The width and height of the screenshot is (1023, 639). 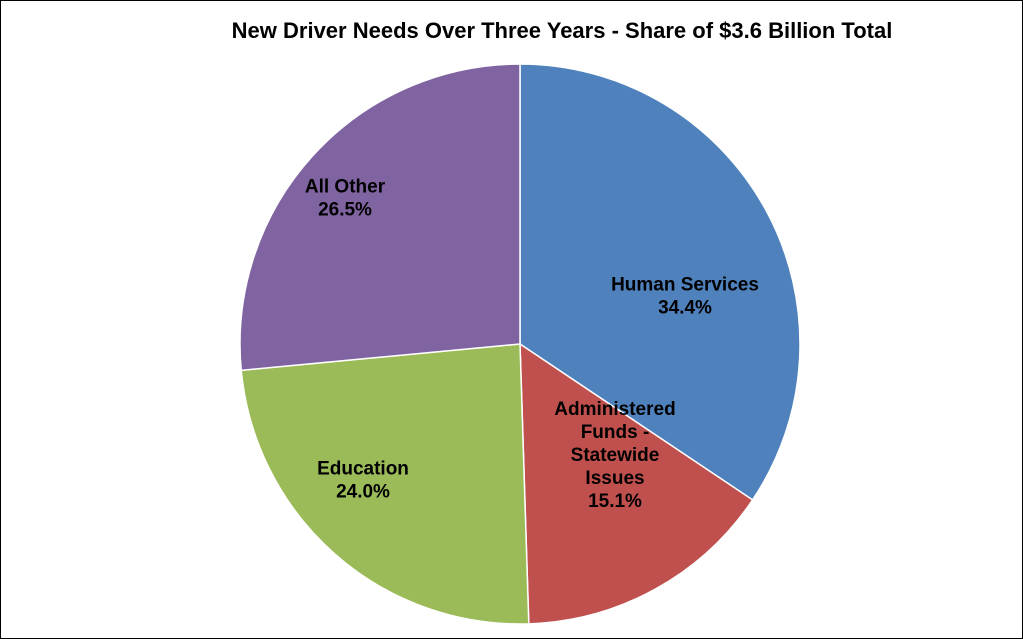 I want to click on pie-slice-administered-funds-statewide-issues, so click(x=636, y=483).